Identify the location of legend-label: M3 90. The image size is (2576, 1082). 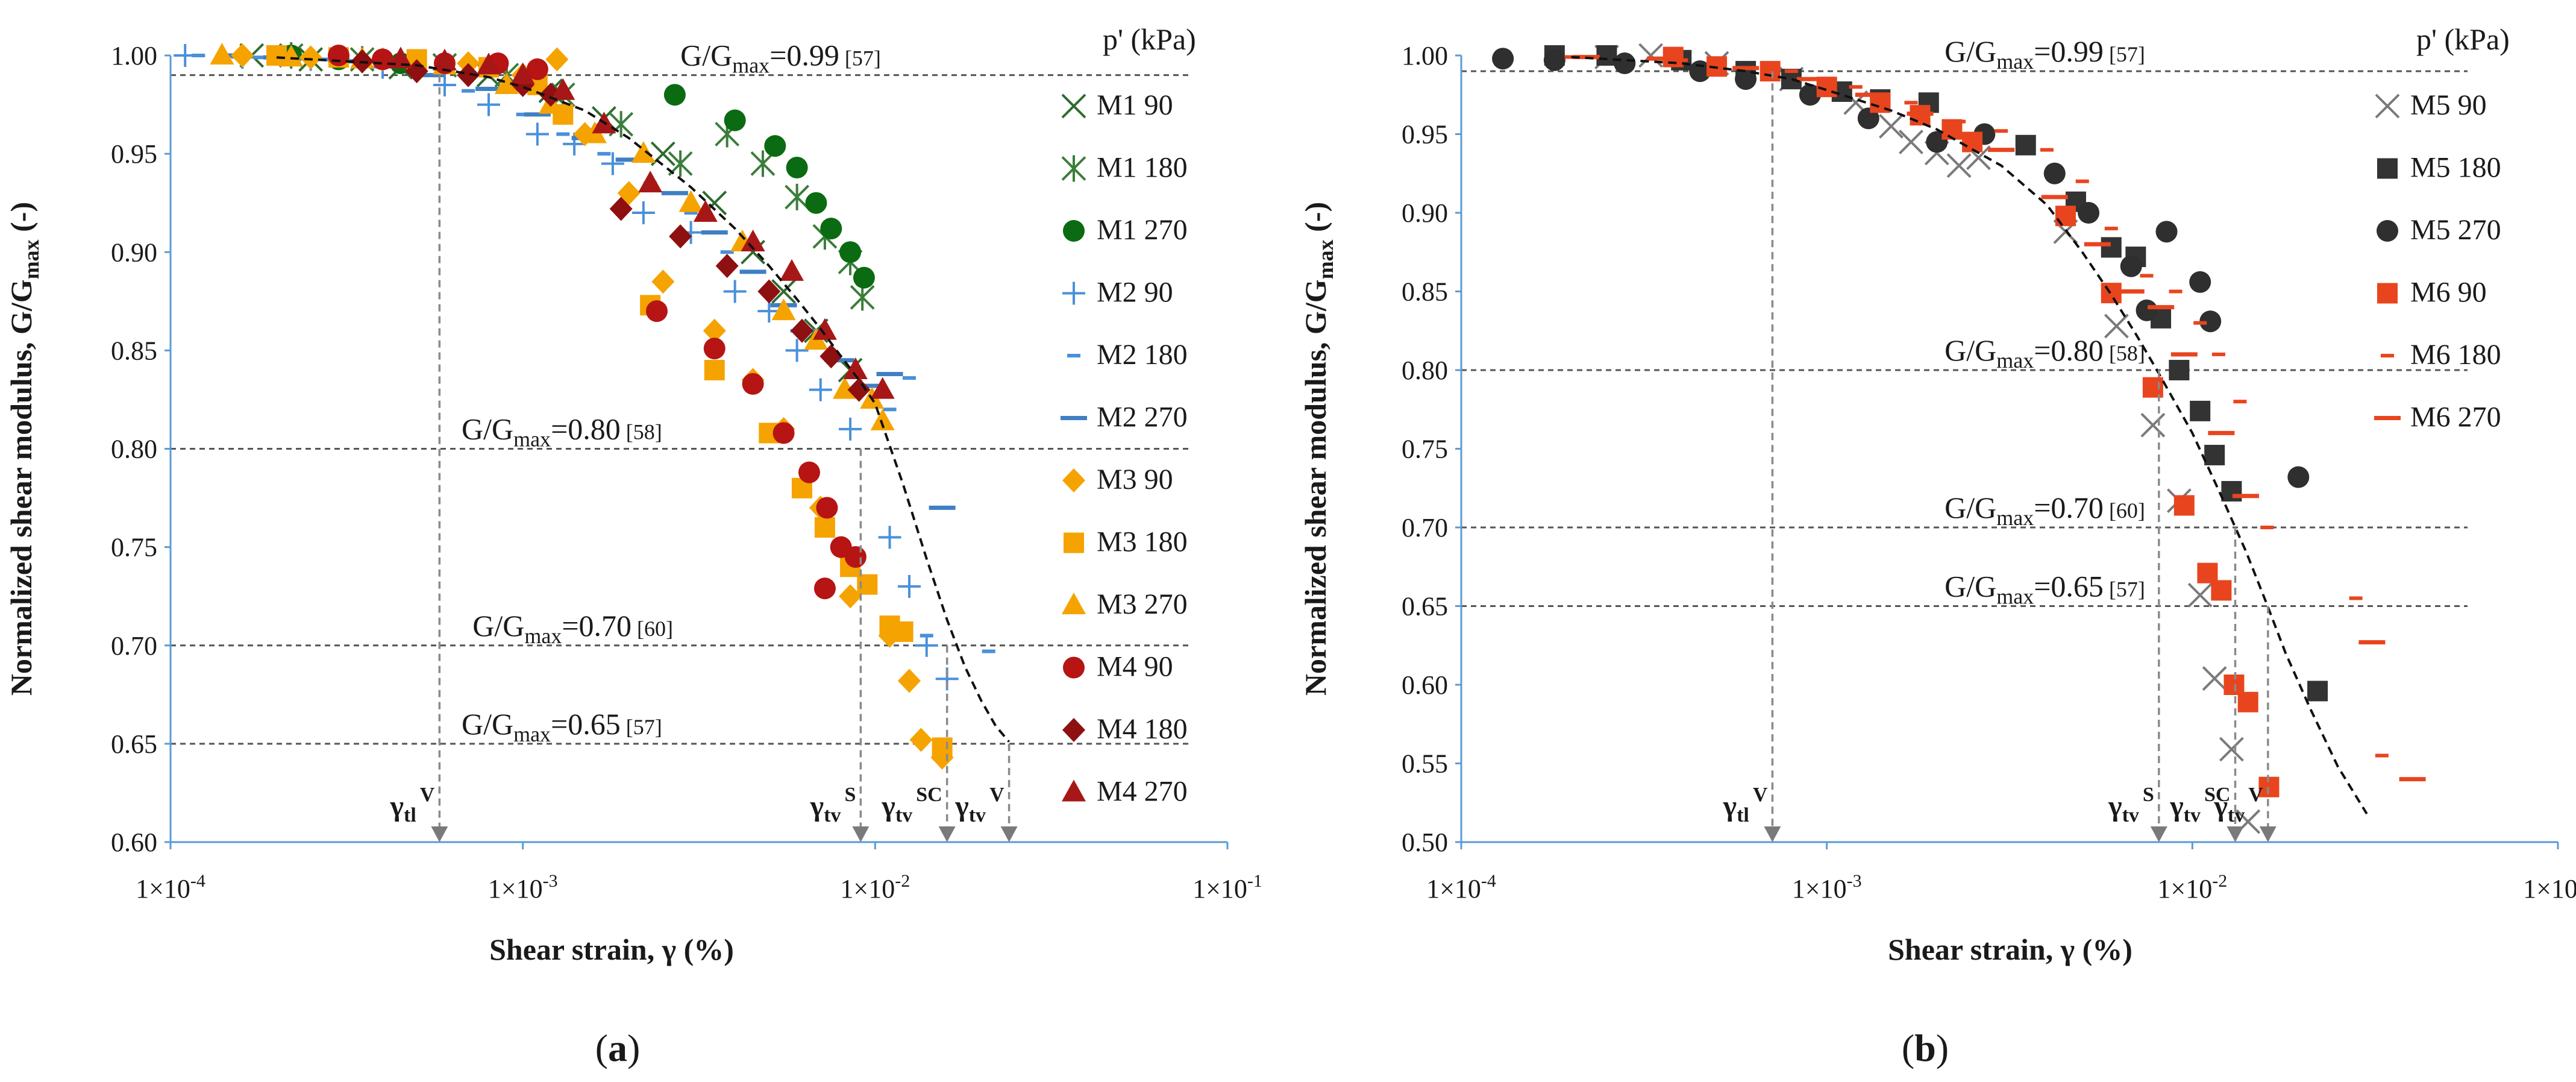
(1135, 480).